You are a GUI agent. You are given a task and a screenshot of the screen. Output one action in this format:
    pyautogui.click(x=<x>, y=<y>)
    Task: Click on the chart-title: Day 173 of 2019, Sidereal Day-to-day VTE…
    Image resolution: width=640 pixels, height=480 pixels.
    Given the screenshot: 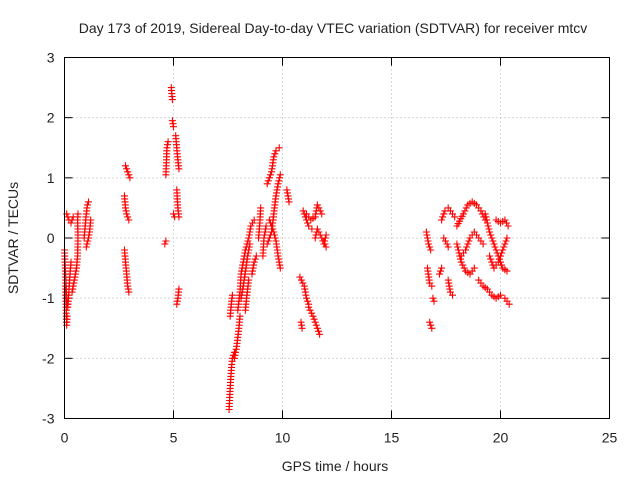 What is the action you would take?
    pyautogui.click(x=333, y=28)
    